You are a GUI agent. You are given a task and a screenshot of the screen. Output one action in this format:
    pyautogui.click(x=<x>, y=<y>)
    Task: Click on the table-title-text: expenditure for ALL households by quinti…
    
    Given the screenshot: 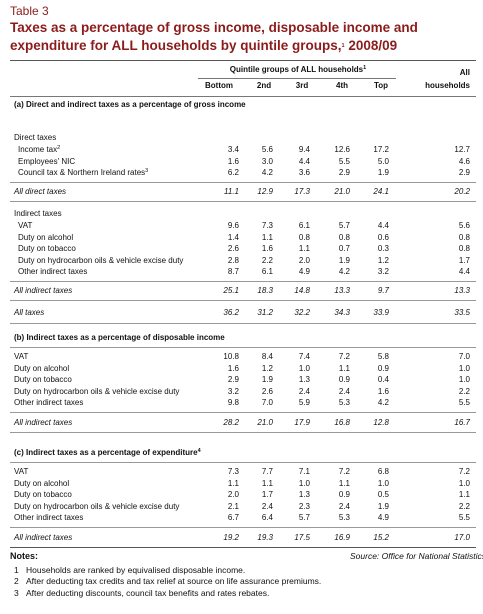 What is the action you would take?
    pyautogui.click(x=176, y=46)
    